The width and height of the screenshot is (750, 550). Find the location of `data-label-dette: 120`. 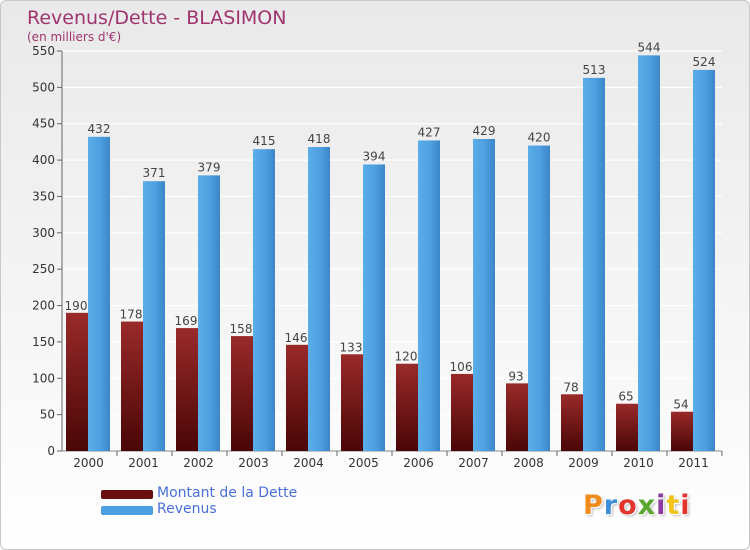

data-label-dette: 120 is located at coordinates (406, 357).